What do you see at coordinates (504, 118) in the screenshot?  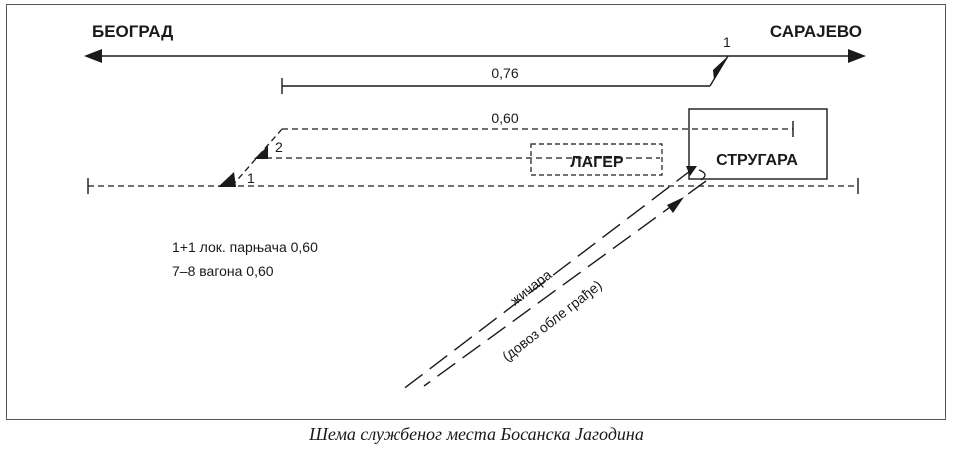 I see `dashed-siding-length: 0,60` at bounding box center [504, 118].